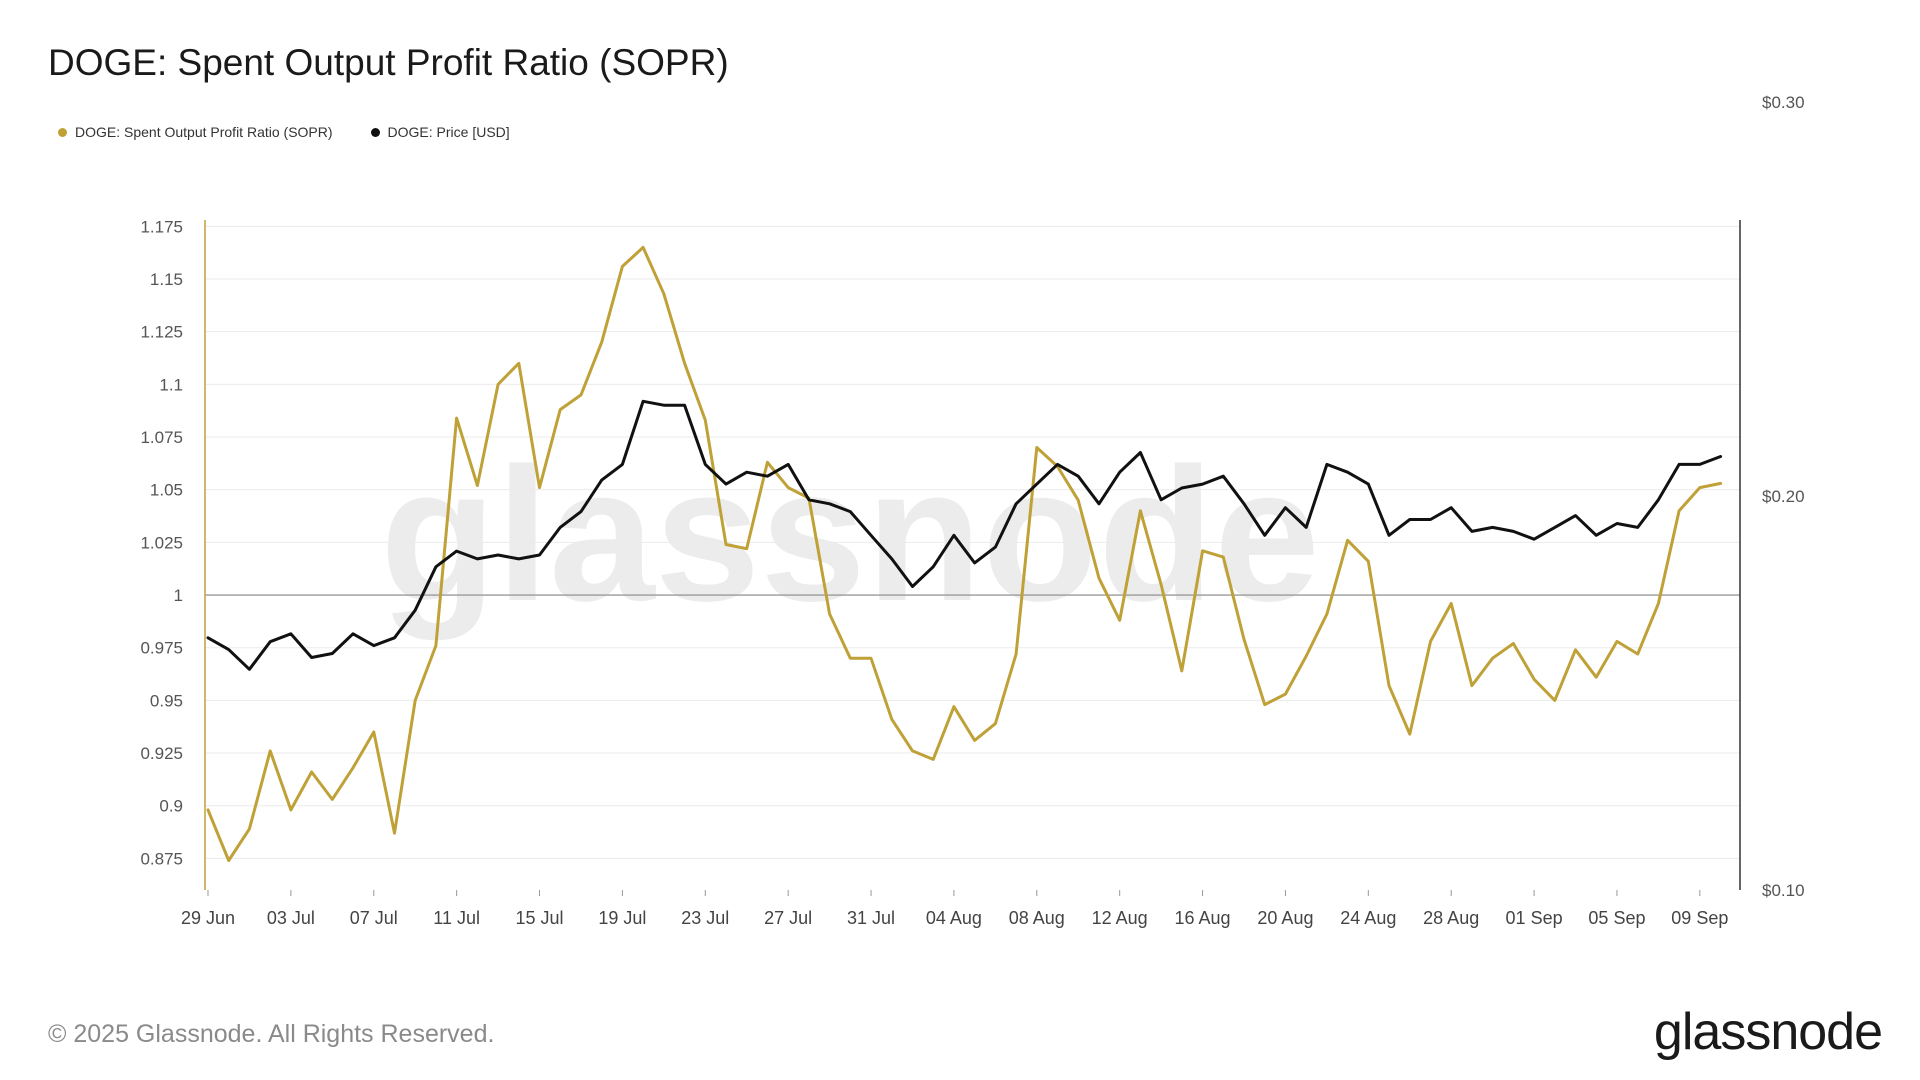 This screenshot has height=1080, width=1920. What do you see at coordinates (871, 918) in the screenshot?
I see `x-tick-label: 31 Jul` at bounding box center [871, 918].